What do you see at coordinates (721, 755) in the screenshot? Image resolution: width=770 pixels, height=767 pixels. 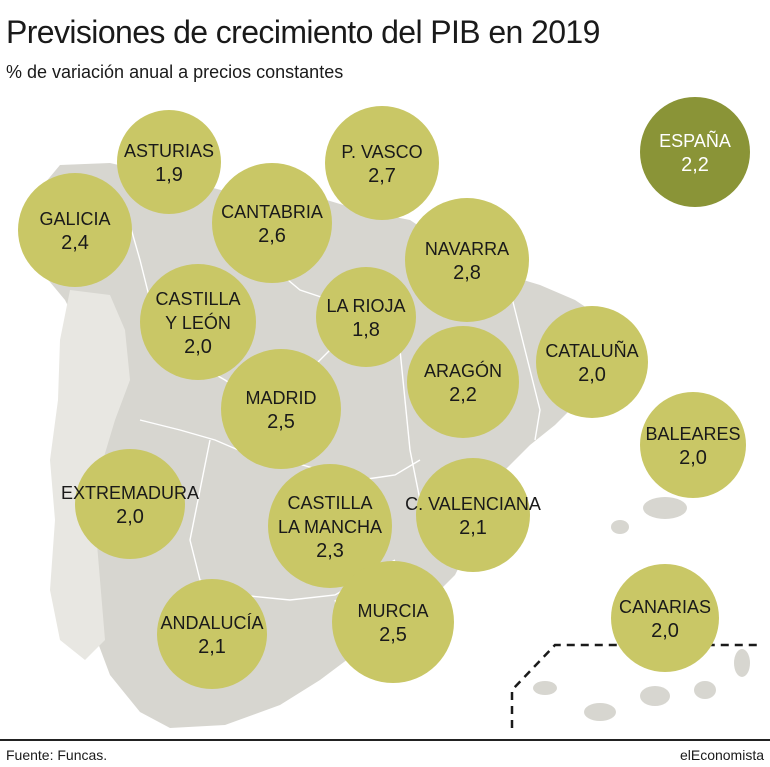 I see `brand-logo: elEconomista` at bounding box center [721, 755].